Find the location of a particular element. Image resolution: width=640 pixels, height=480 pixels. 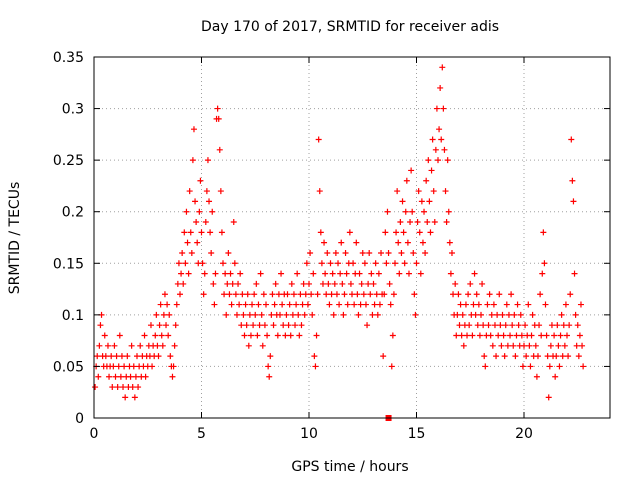

y-tick-label: 0.1 is located at coordinates (73, 316).